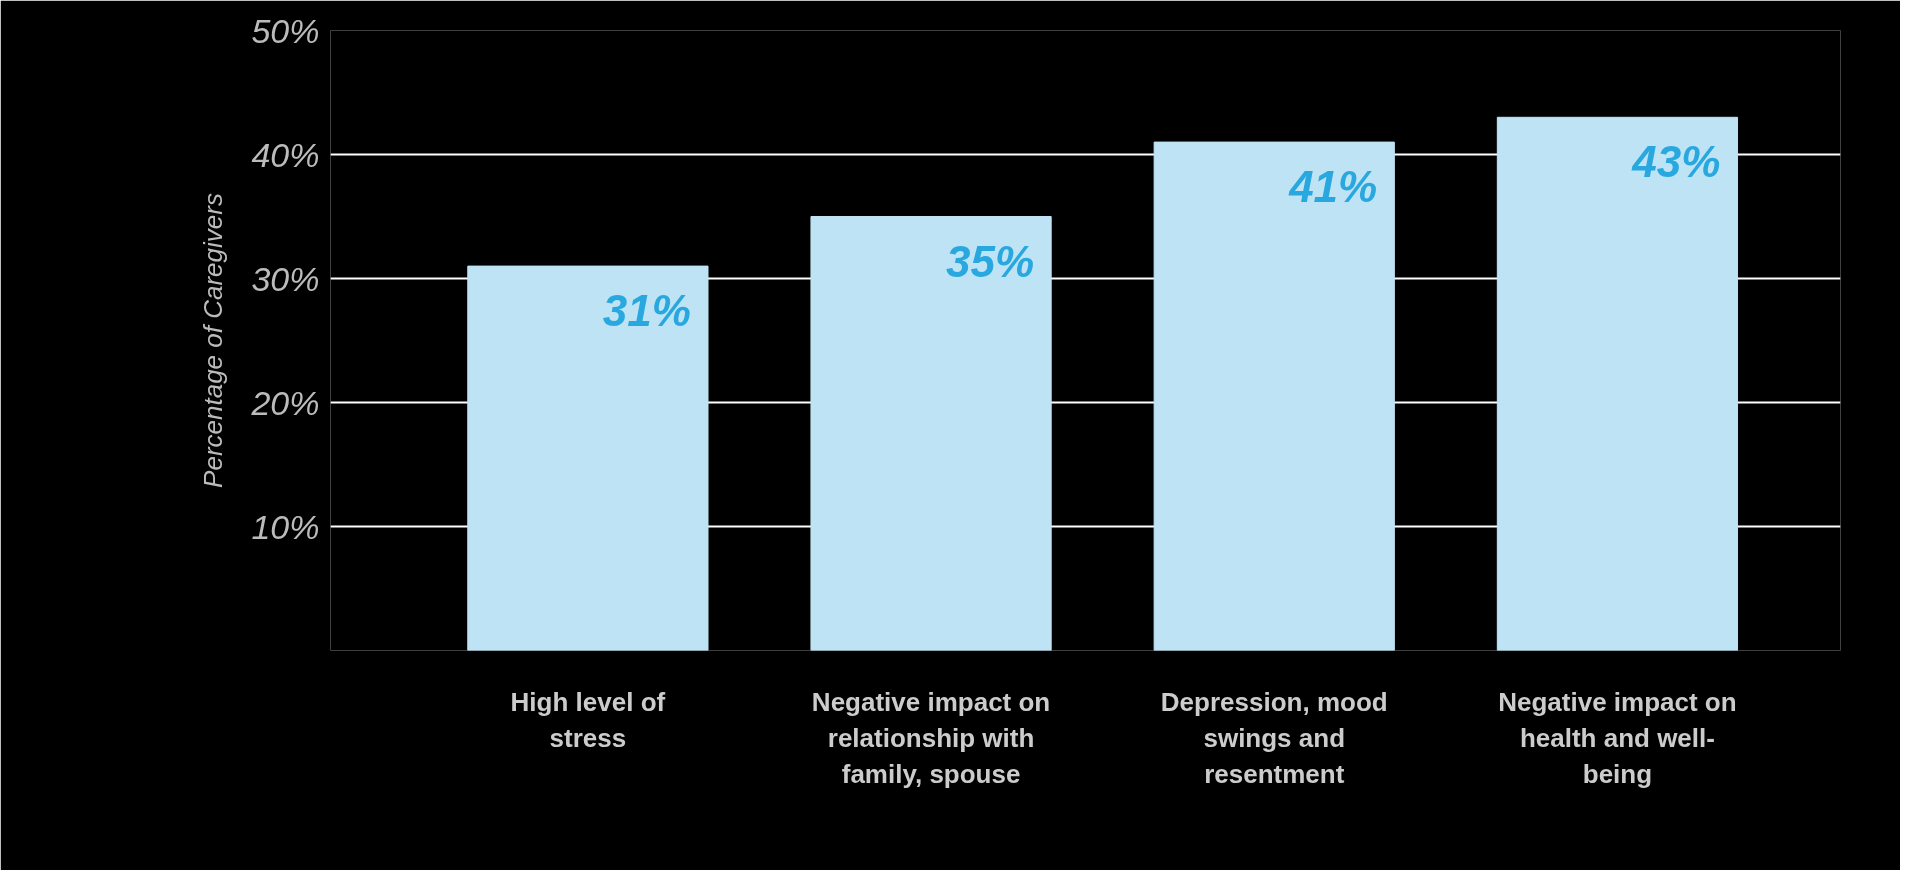  What do you see at coordinates (285, 278) in the screenshot?
I see `y-tick-label: 30%` at bounding box center [285, 278].